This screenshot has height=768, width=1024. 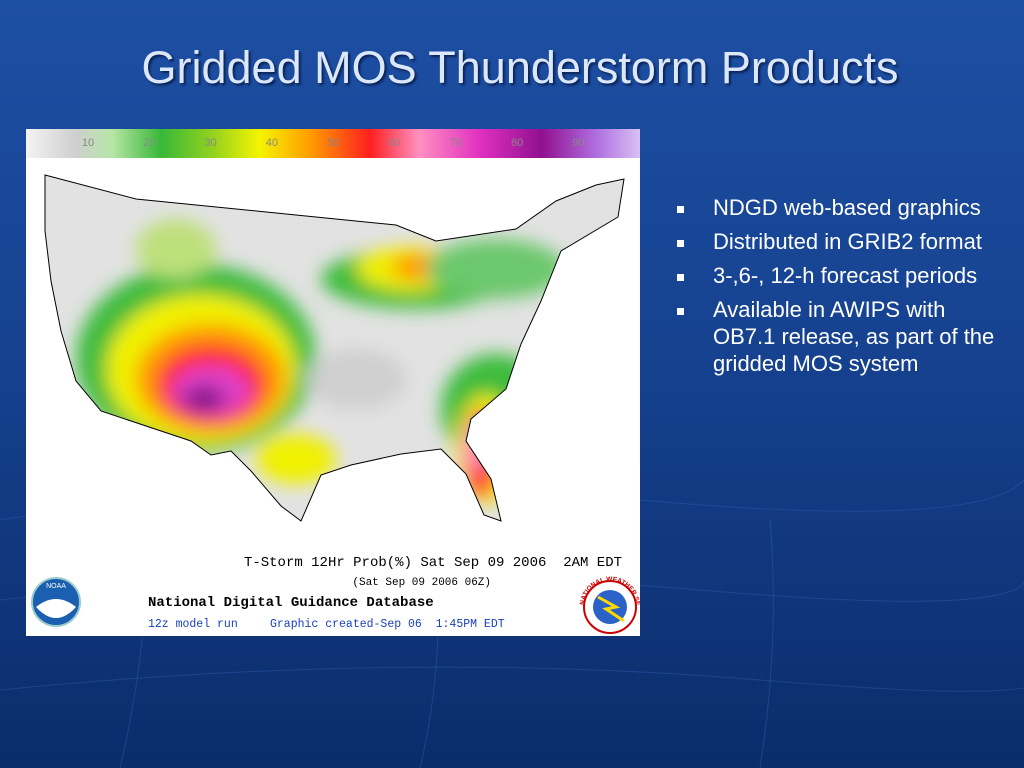 I want to click on scale-label: 20, so click(x=149, y=143).